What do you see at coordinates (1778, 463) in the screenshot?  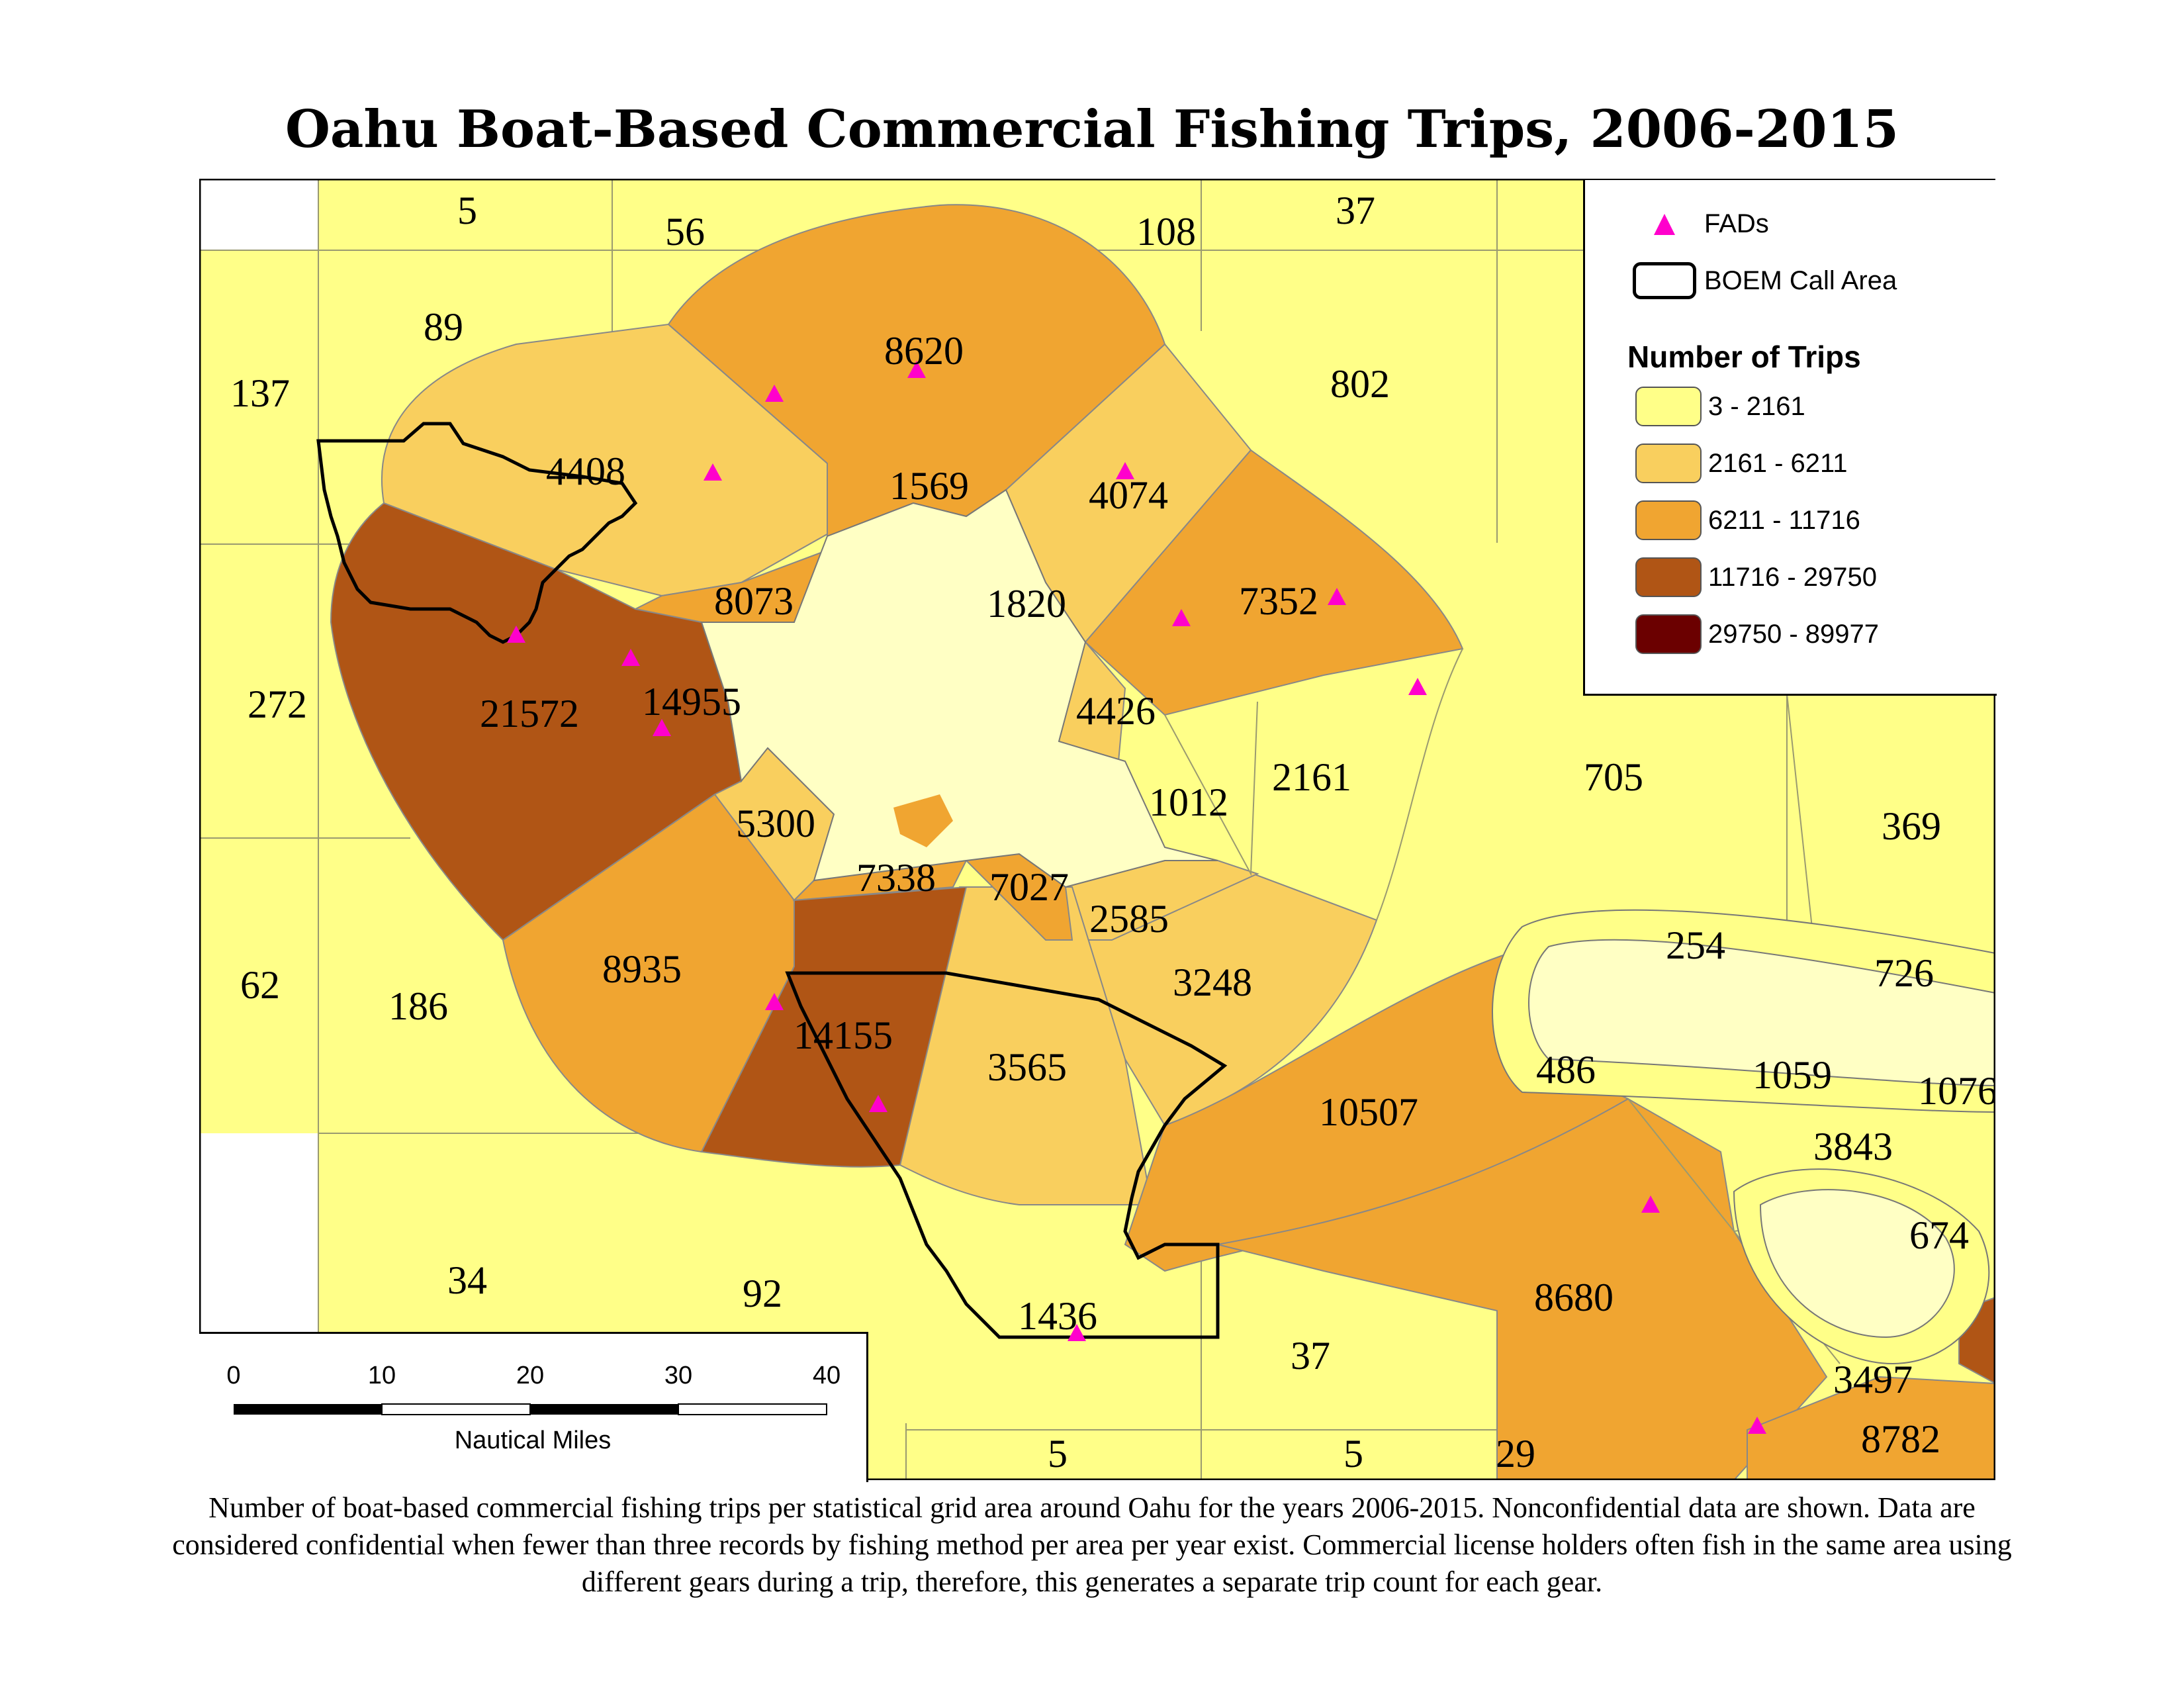 I see `legend-class-label: 2161 - 6211` at bounding box center [1778, 463].